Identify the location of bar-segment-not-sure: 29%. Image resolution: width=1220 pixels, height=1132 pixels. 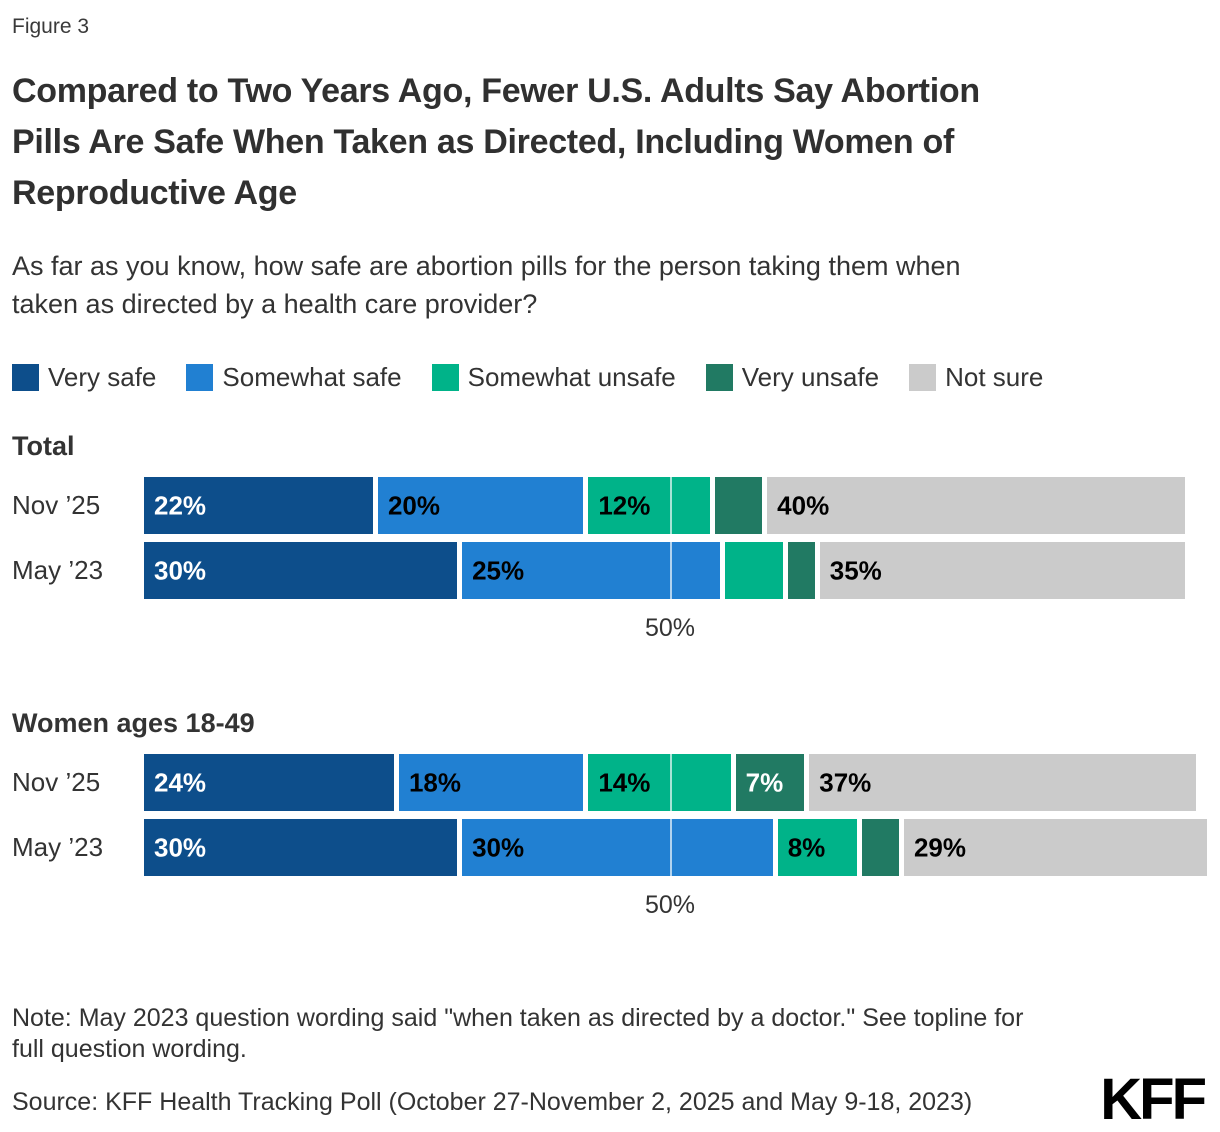
(1055, 847).